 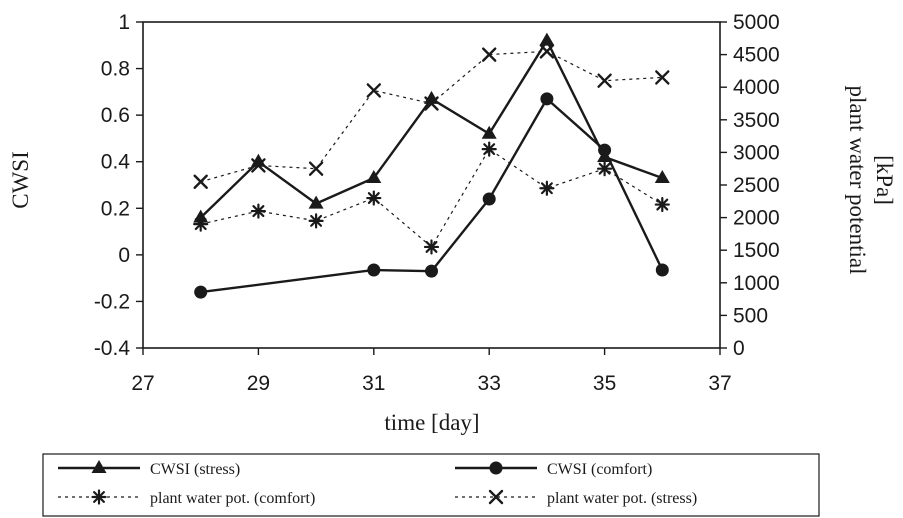 What do you see at coordinates (756, 120) in the screenshot?
I see `right-tick-label: 3500` at bounding box center [756, 120].